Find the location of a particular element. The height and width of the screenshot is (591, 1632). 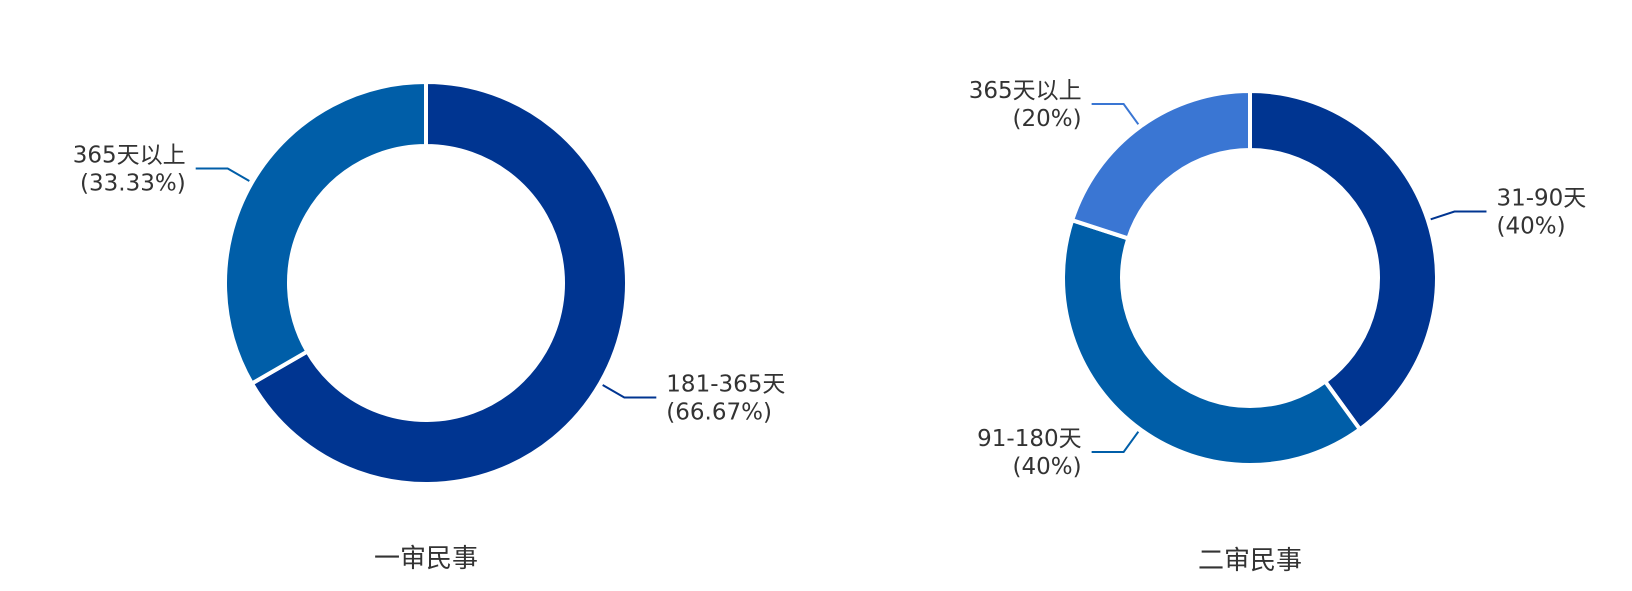

slice-label: 181-365天 is located at coordinates (725, 385).